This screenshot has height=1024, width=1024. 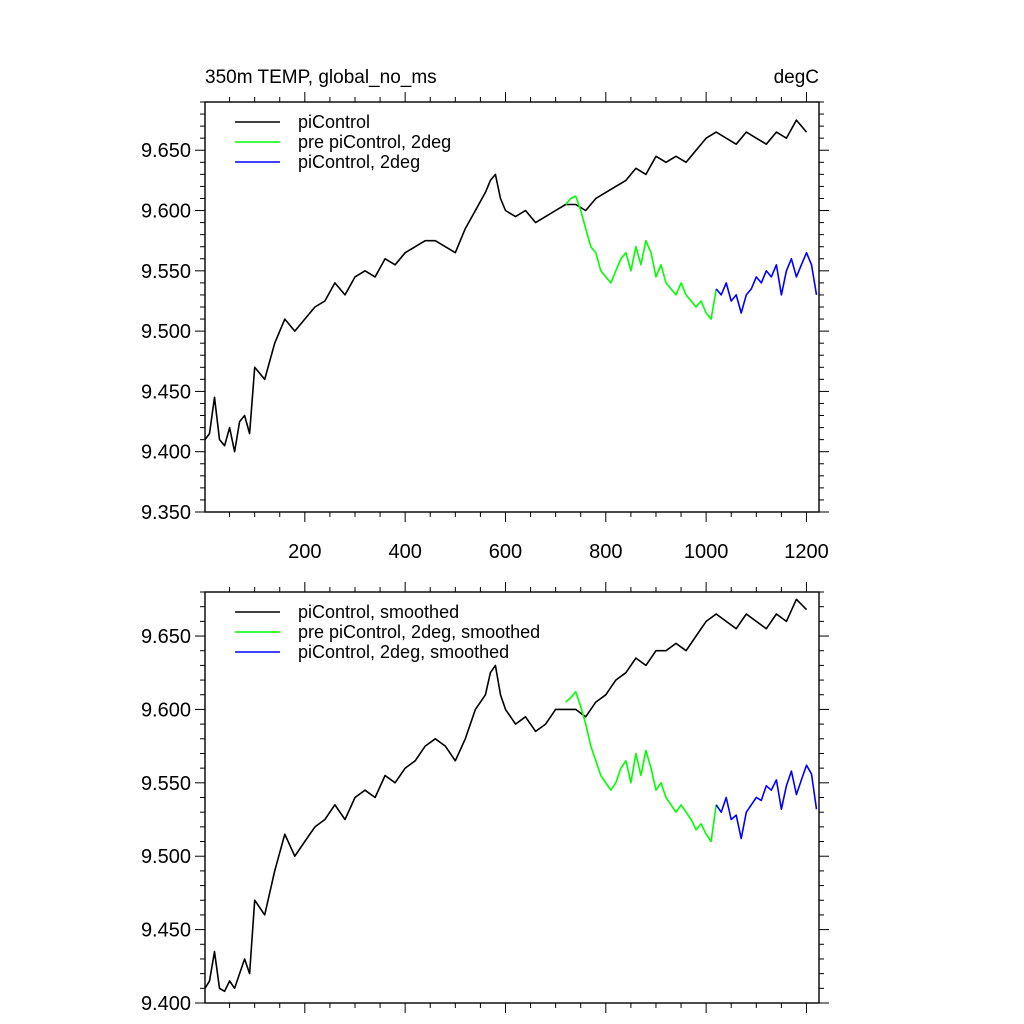 What do you see at coordinates (334, 122) in the screenshot?
I see `legend-label-0: piControl` at bounding box center [334, 122].